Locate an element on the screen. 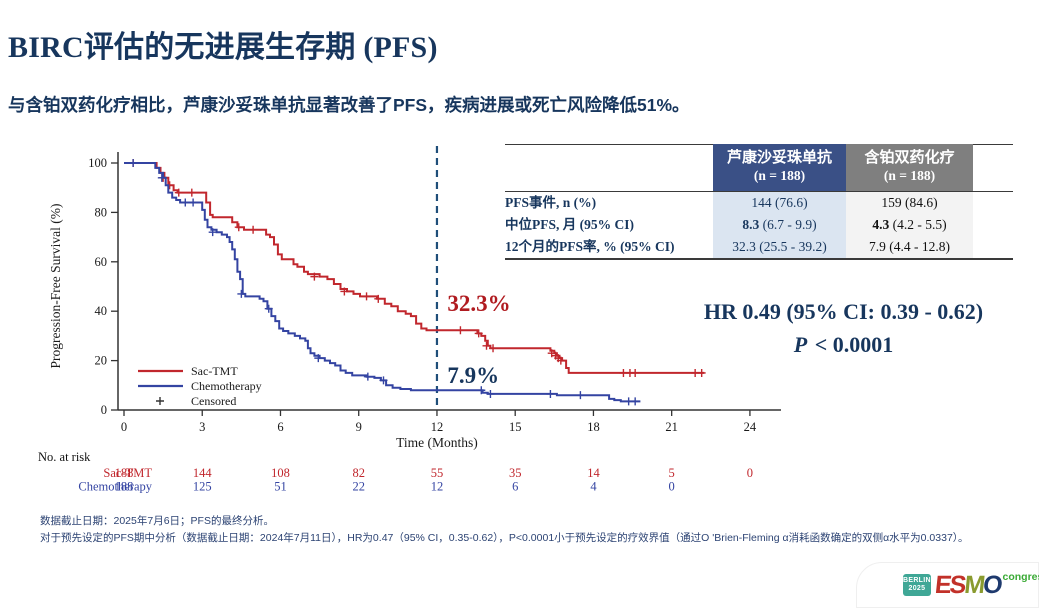  table-header-sac-tmt: 芦康沙妥珠单抗 (n = 188) is located at coordinates (779, 167).